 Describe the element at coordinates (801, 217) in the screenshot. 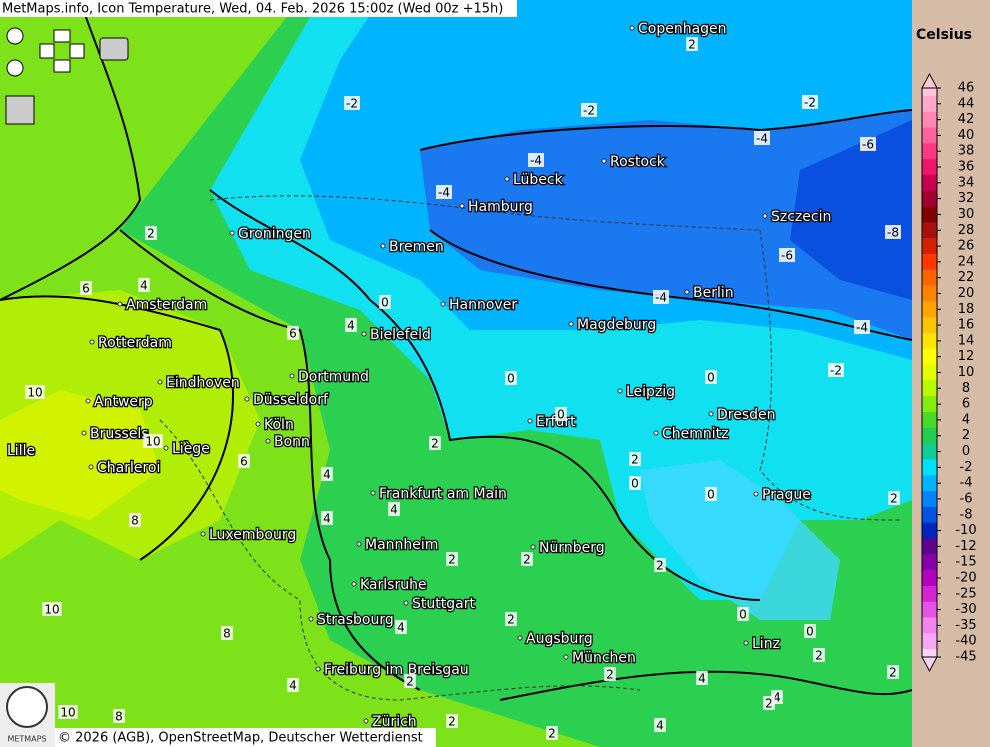

I see `city-label: Szczecin` at that location.